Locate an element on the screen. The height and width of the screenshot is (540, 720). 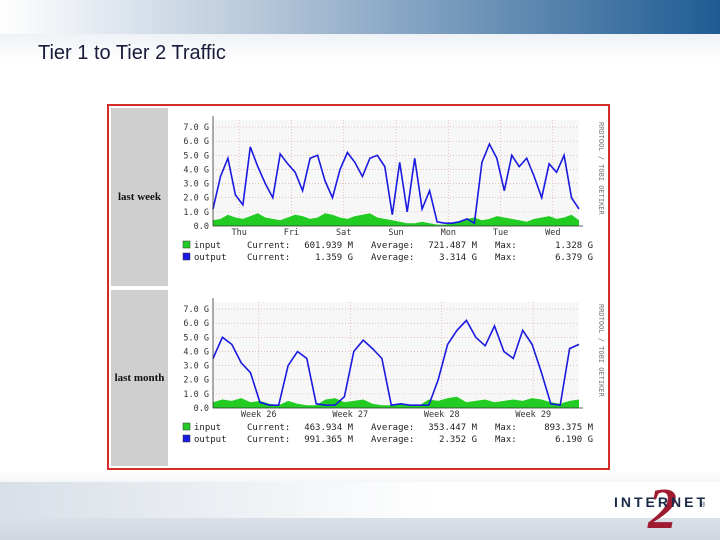
legend-average-value: 353.447 M is located at coordinates (452, 428).